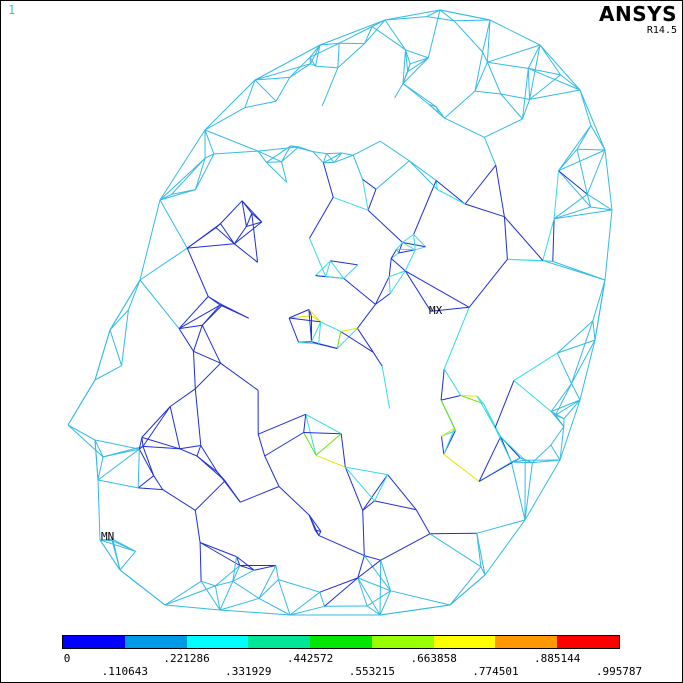  Describe the element at coordinates (436, 310) in the screenshot. I see `max-marker: MX` at that location.